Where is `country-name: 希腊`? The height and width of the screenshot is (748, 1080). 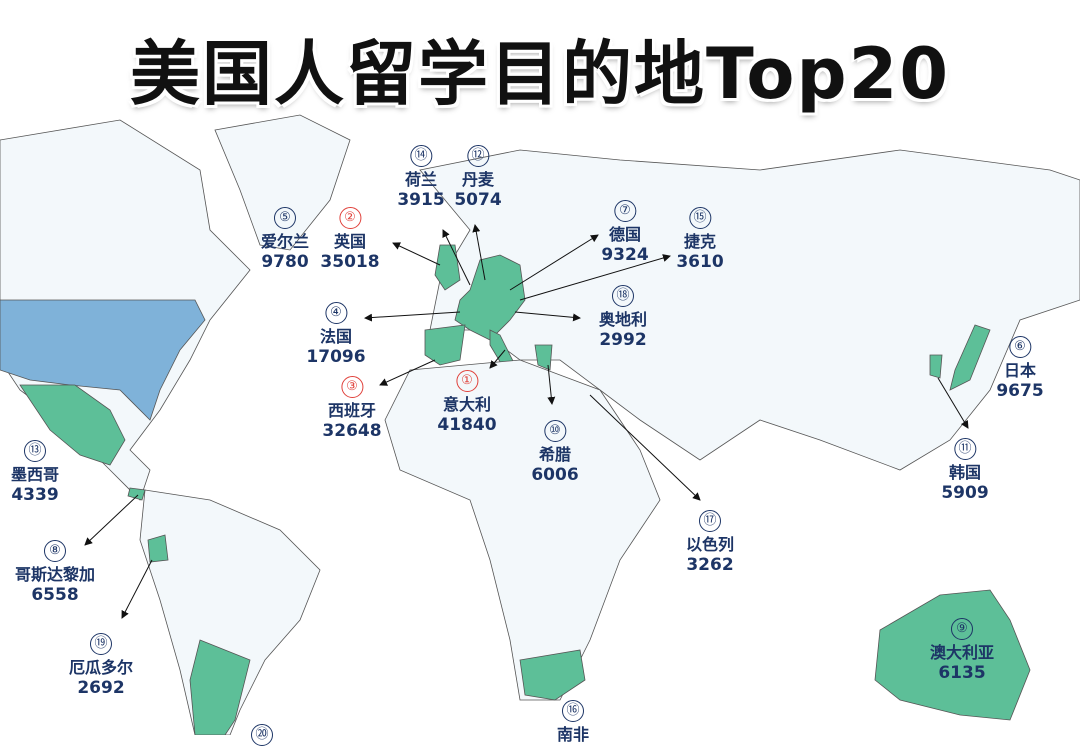 country-name: 希腊 is located at coordinates (555, 454).